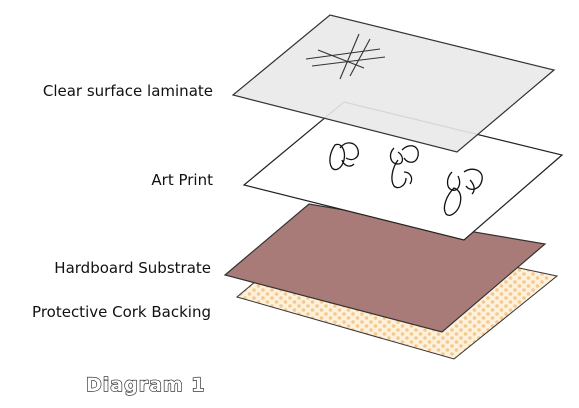  What do you see at coordinates (132, 268) in the screenshot?
I see `label-hardboard-substrate: Hardboard Substrate` at bounding box center [132, 268].